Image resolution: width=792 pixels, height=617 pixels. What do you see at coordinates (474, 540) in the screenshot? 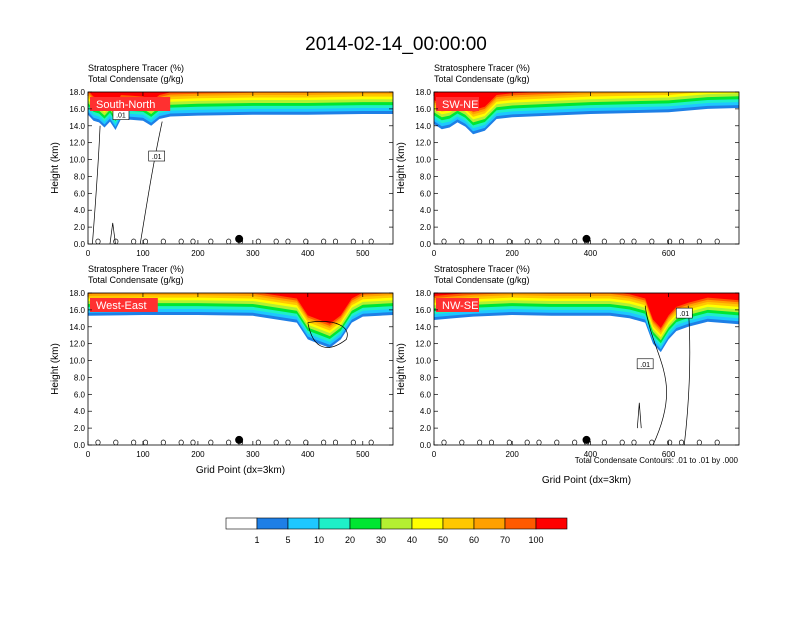
I see `colorbar-label: 60` at bounding box center [474, 540].